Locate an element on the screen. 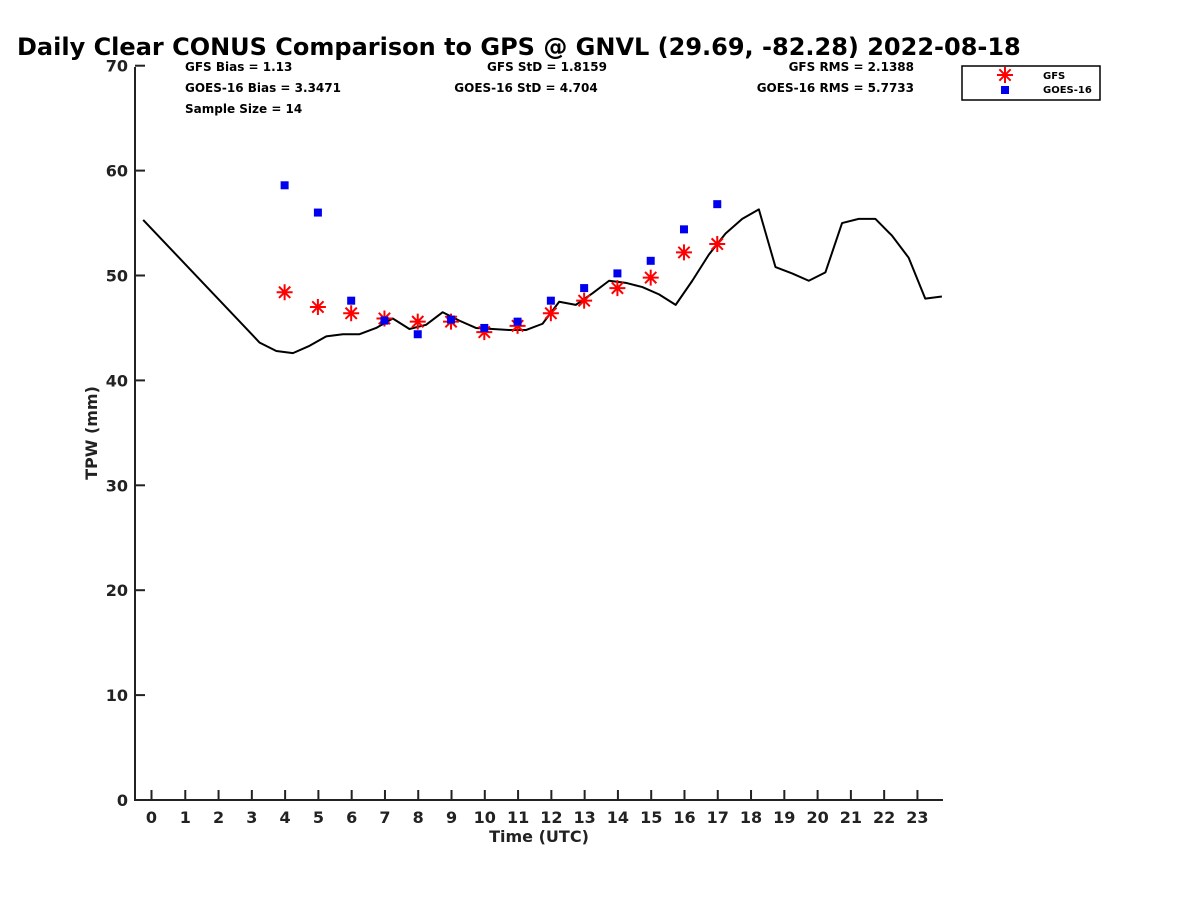  sample-size-text: Sample Size = 14 is located at coordinates (243, 109).